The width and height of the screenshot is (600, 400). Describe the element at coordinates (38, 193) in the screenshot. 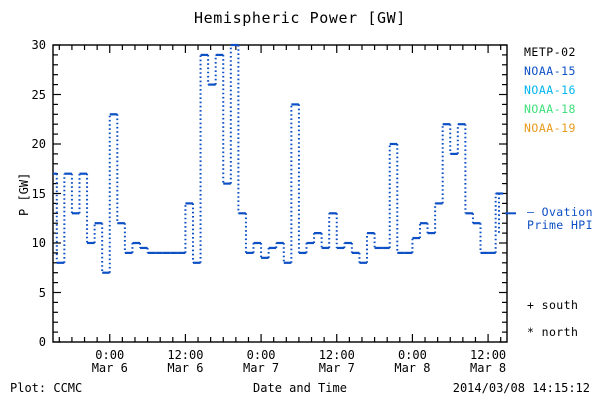

I see `y-tick-label: 15` at that location.